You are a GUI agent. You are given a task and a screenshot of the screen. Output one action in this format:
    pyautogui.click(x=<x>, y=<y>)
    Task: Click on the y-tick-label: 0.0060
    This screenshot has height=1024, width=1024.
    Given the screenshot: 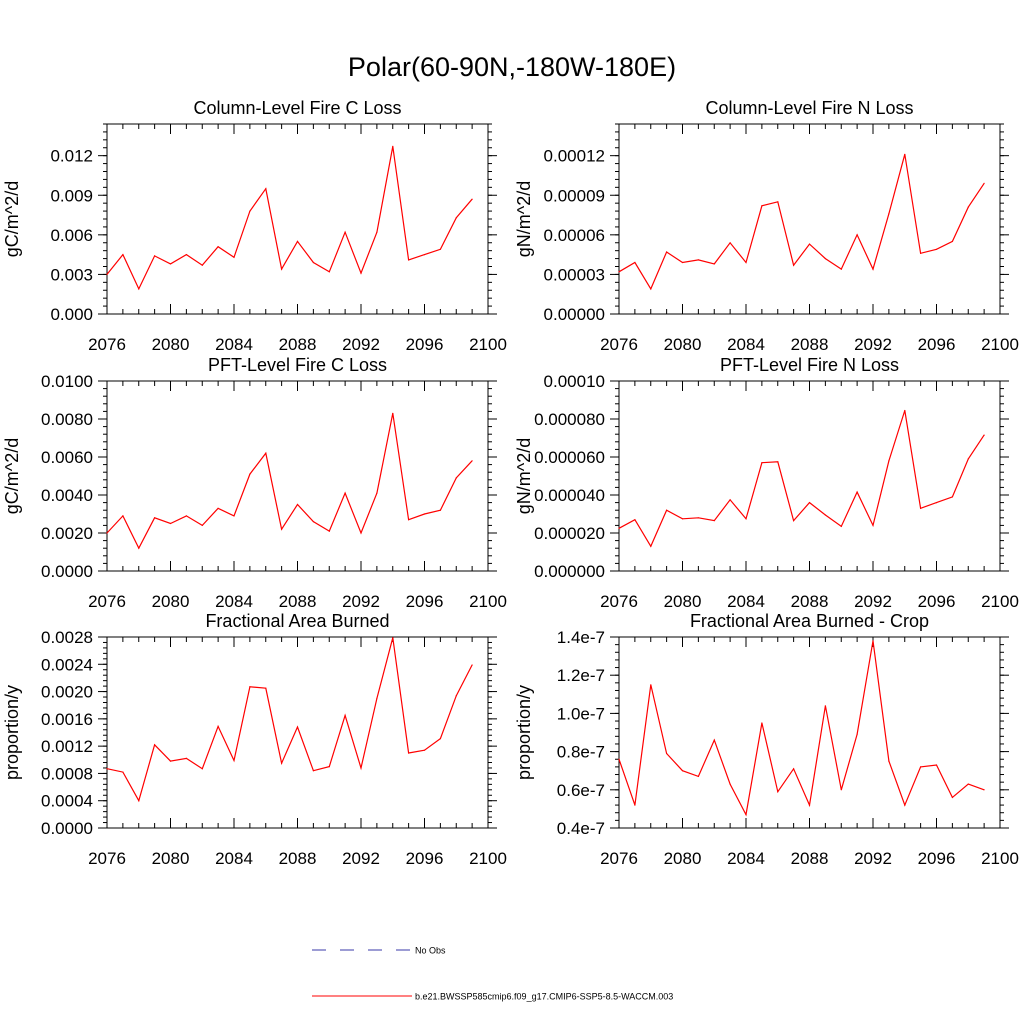 What is the action you would take?
    pyautogui.click(x=67, y=457)
    